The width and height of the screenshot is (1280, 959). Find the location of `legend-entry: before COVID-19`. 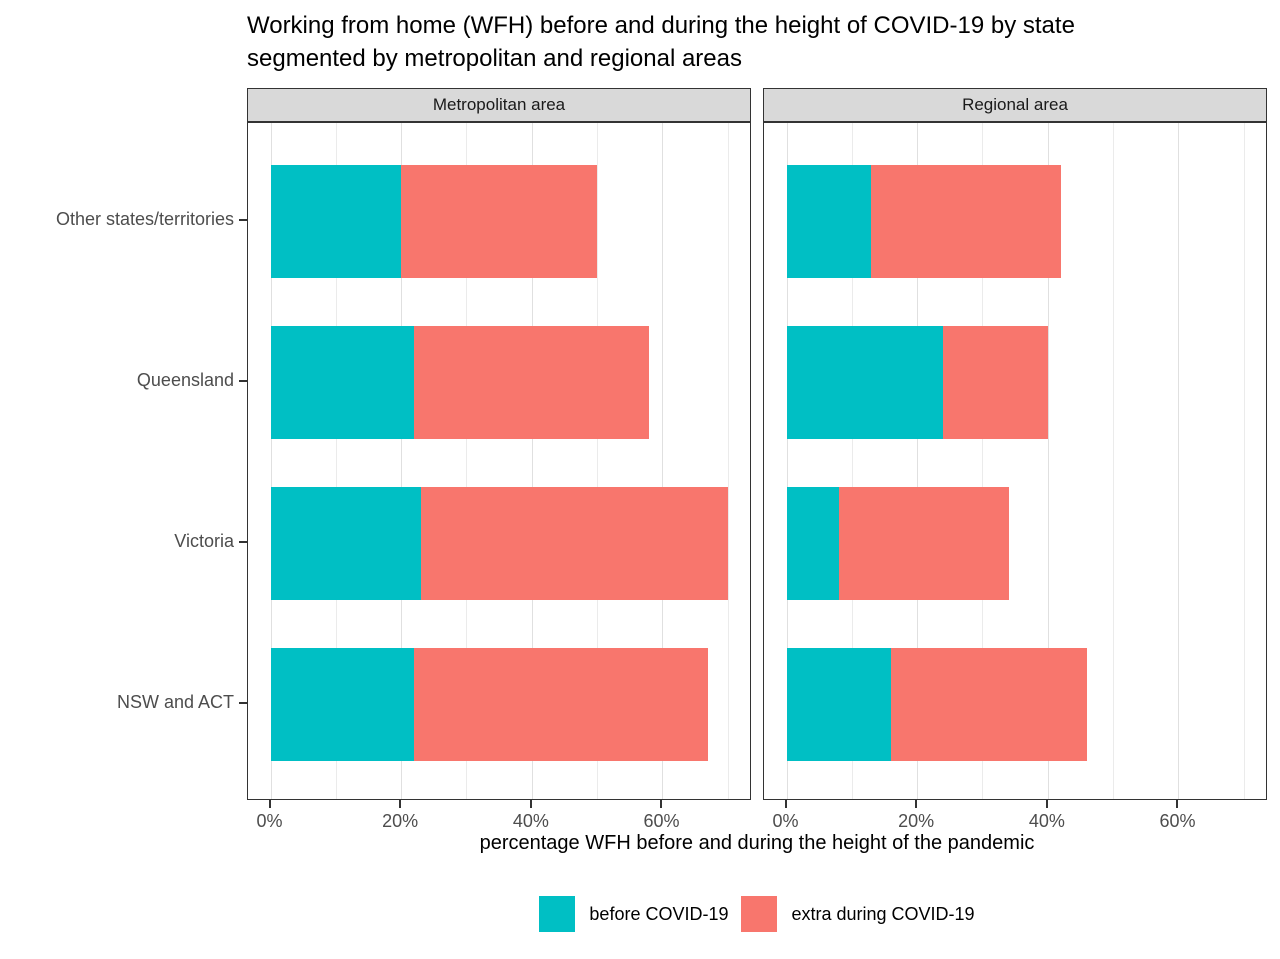

legend-entry: before COVID-19 is located at coordinates (633, 914).